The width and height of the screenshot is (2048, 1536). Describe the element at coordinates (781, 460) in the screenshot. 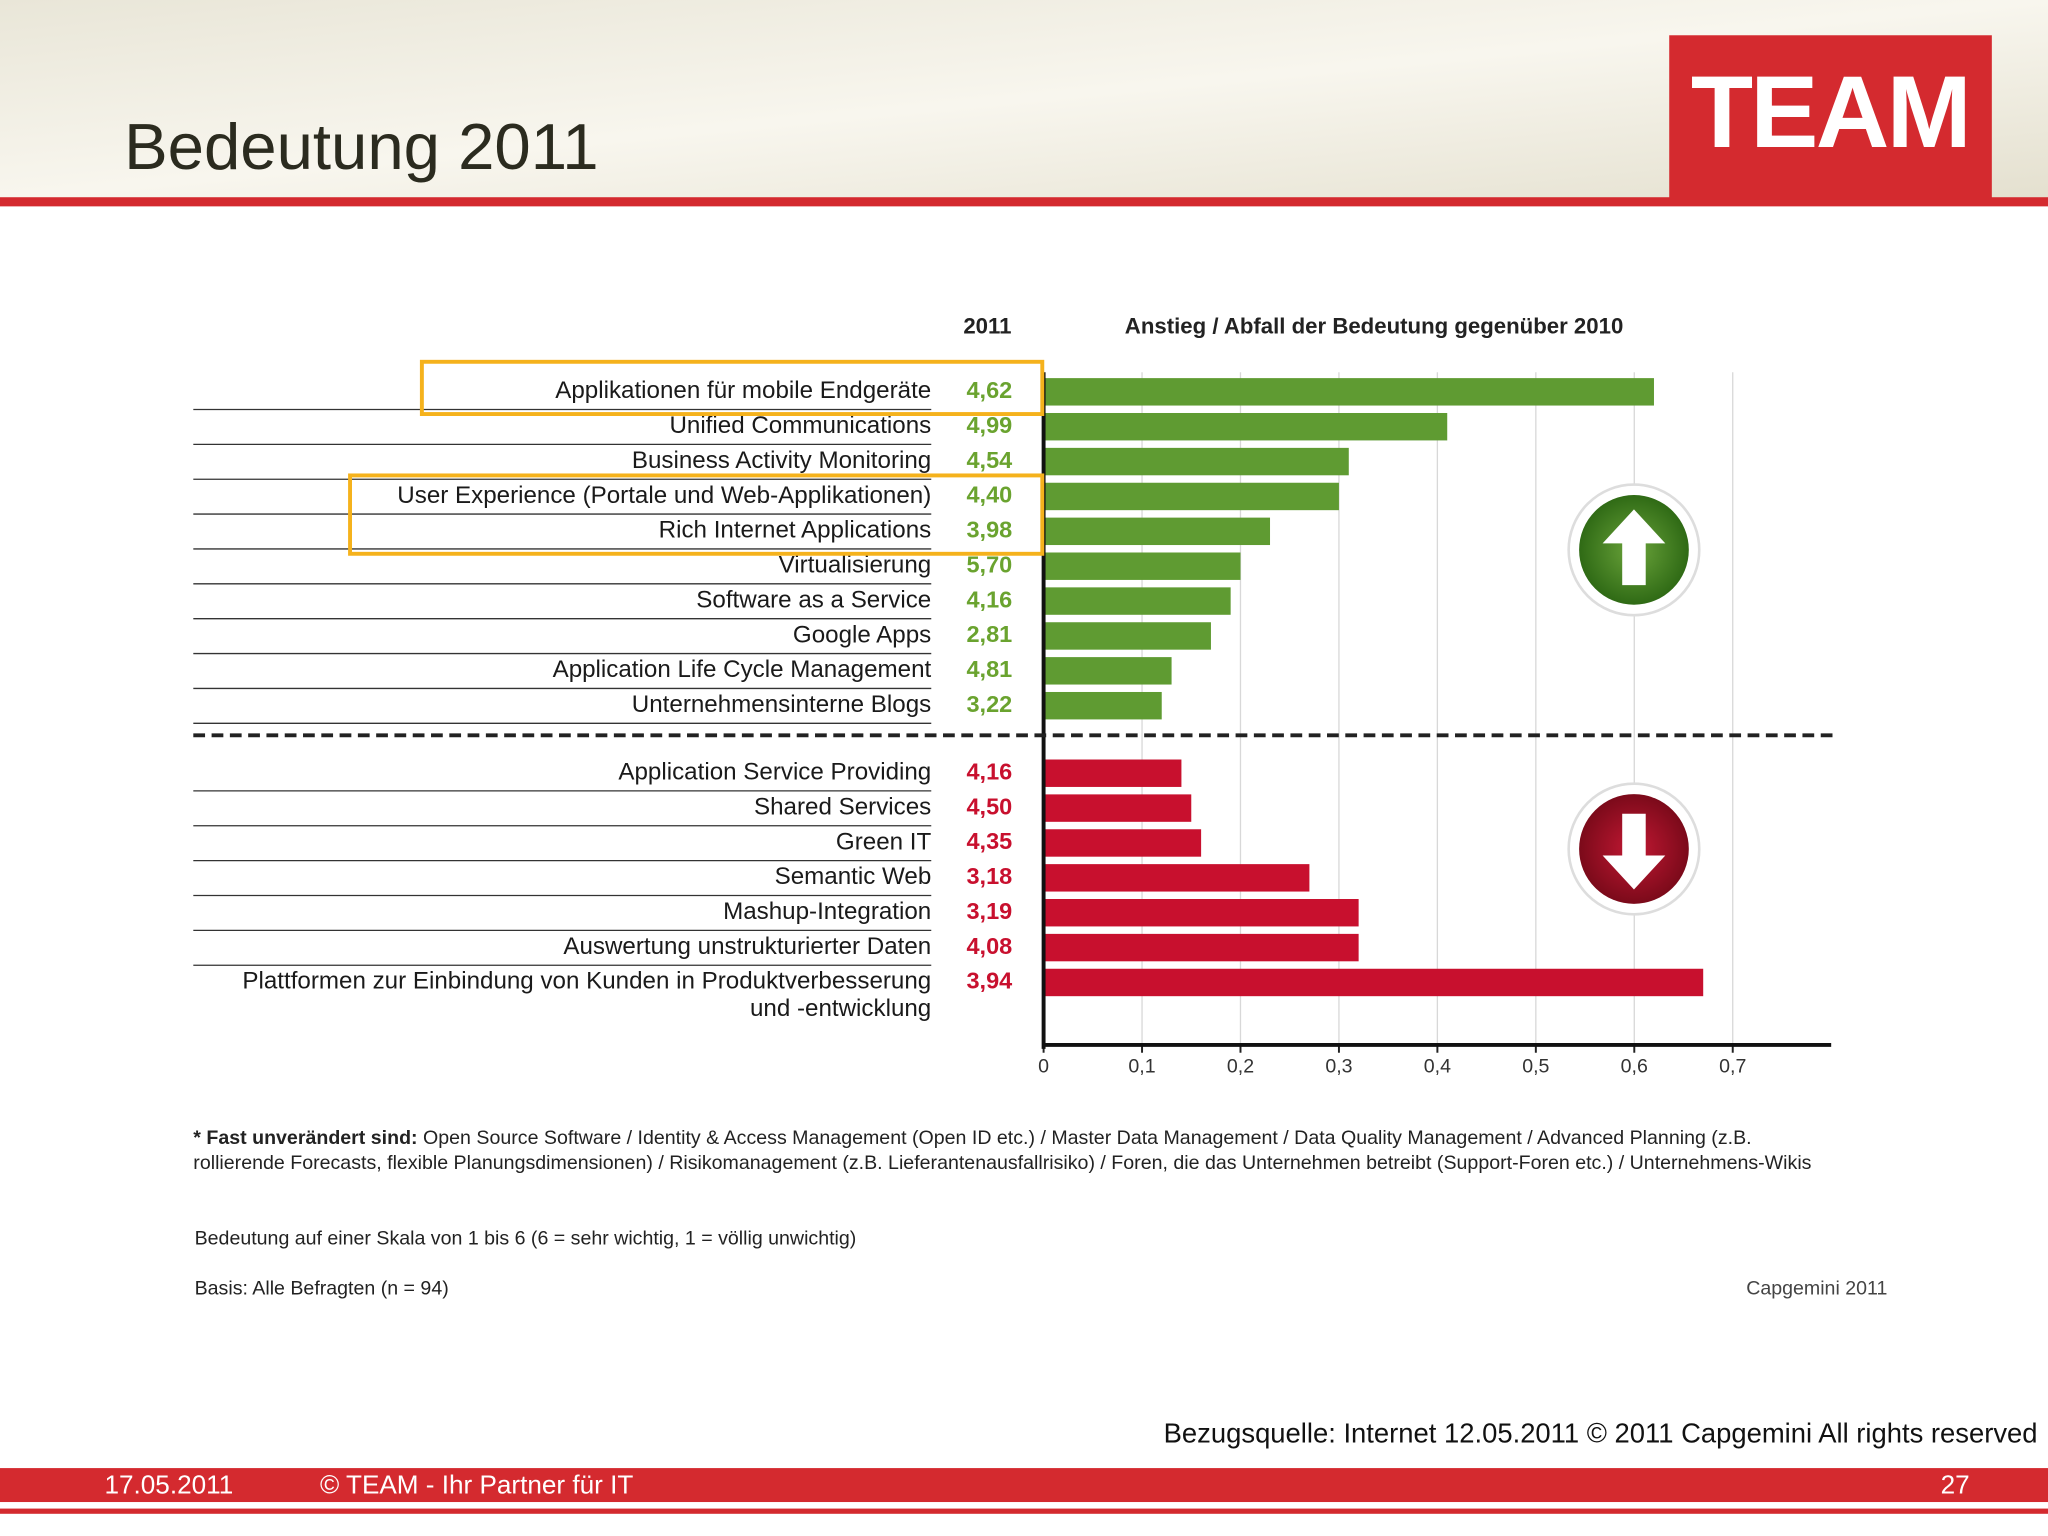

I see `category-label: Business Activity Monitoring` at that location.